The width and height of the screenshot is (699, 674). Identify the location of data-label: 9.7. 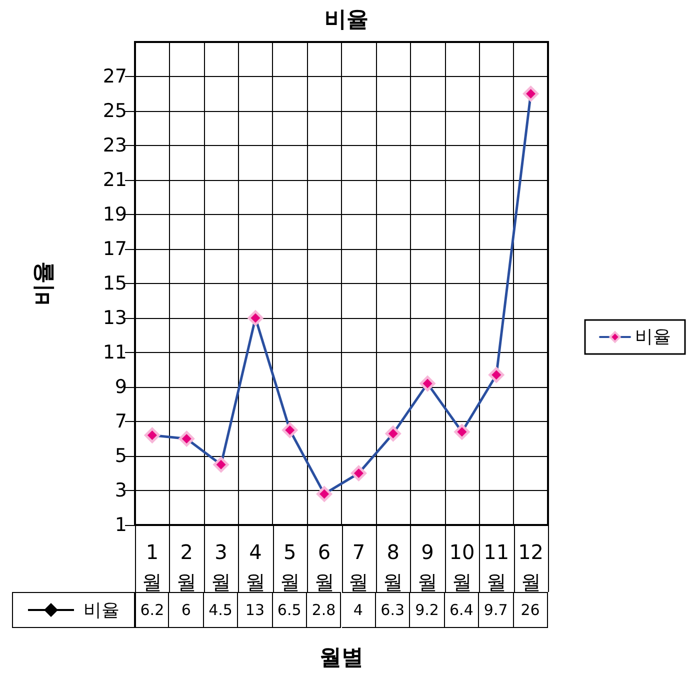
(496, 610).